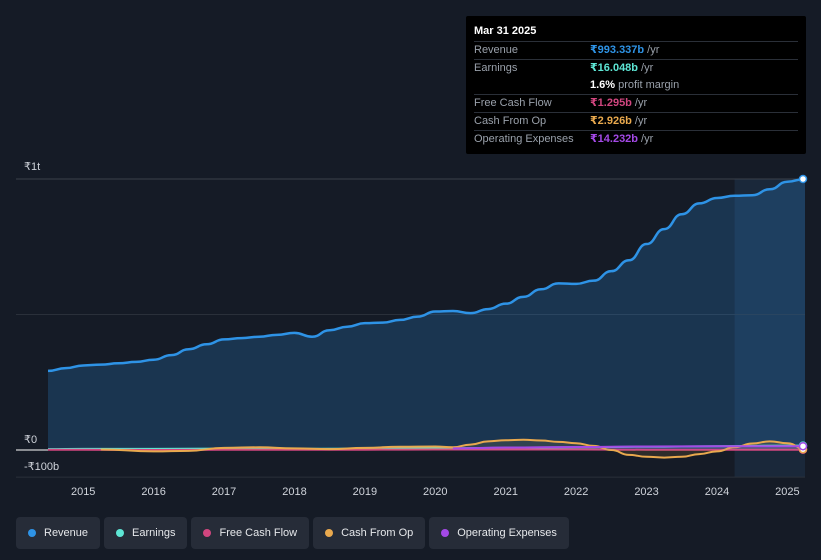 The height and width of the screenshot is (560, 821). What do you see at coordinates (611, 121) in the screenshot?
I see `tooltip-value: ₹2.926b` at bounding box center [611, 121].